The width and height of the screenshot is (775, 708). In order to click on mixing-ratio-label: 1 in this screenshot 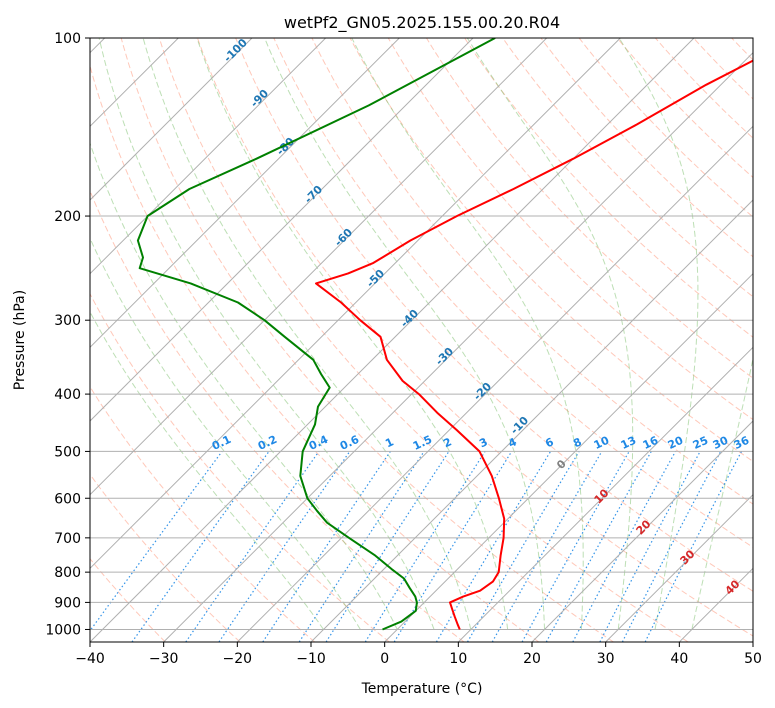, I will do `click(389, 442)`.